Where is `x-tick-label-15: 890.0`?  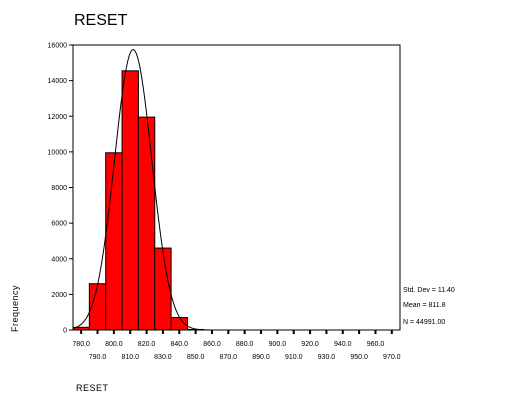 x-tick-label-15: 890.0 is located at coordinates (261, 357).